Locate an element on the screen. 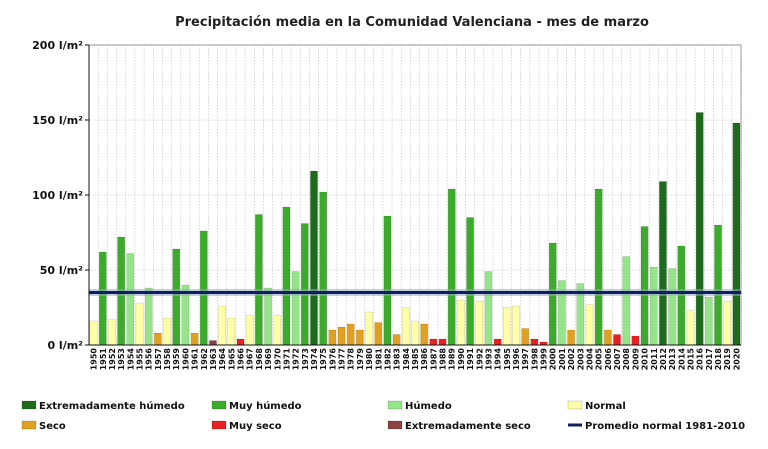  x-tick-label: 1962 is located at coordinates (204, 359).